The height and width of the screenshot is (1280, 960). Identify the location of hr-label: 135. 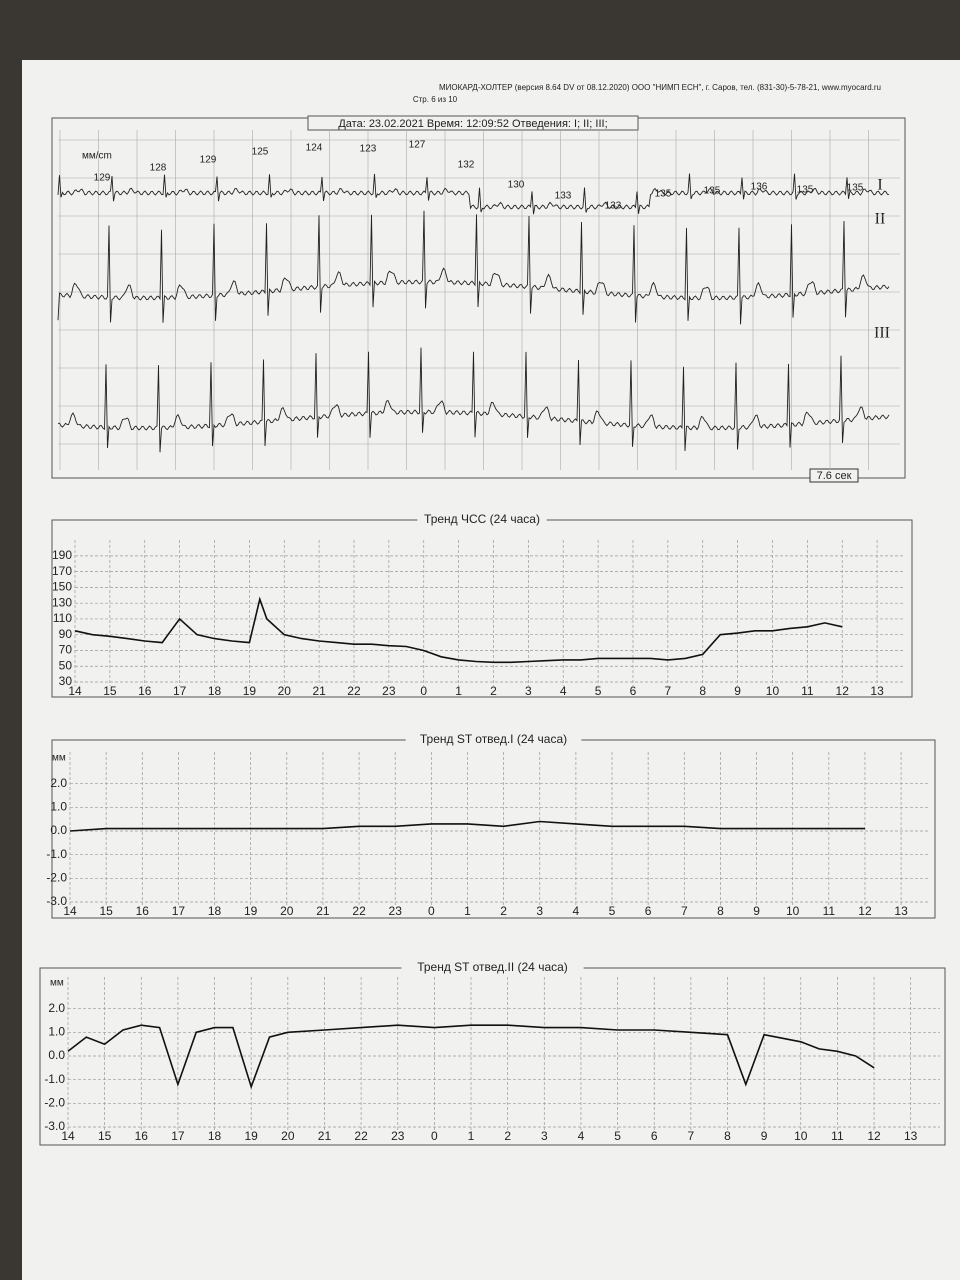
(805, 190).